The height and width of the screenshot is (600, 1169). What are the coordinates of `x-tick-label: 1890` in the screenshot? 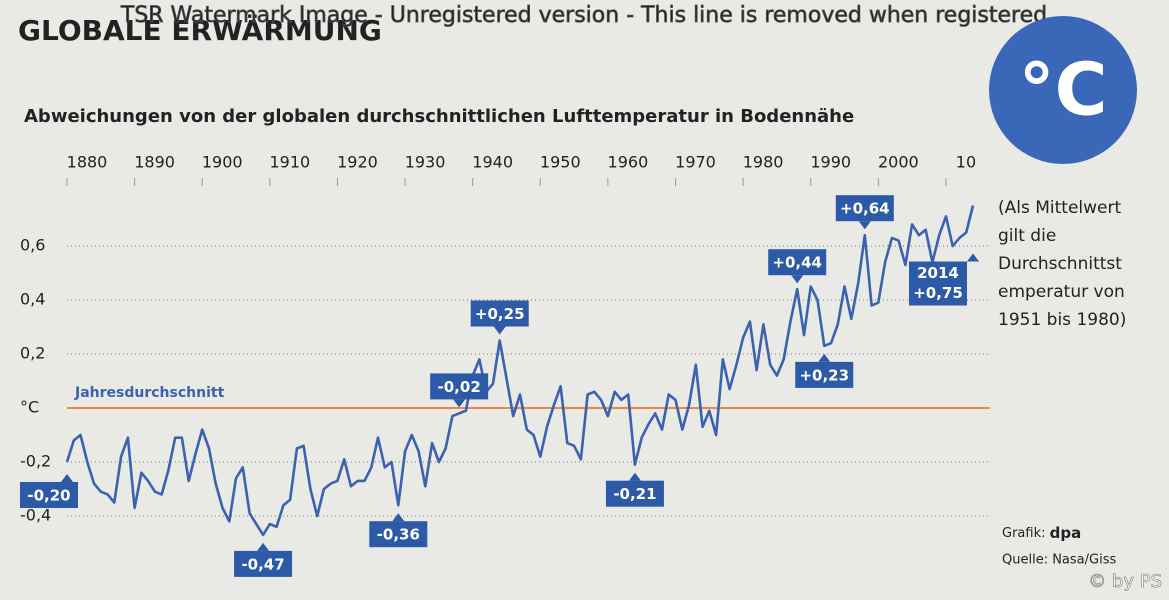 It's located at (154, 162).